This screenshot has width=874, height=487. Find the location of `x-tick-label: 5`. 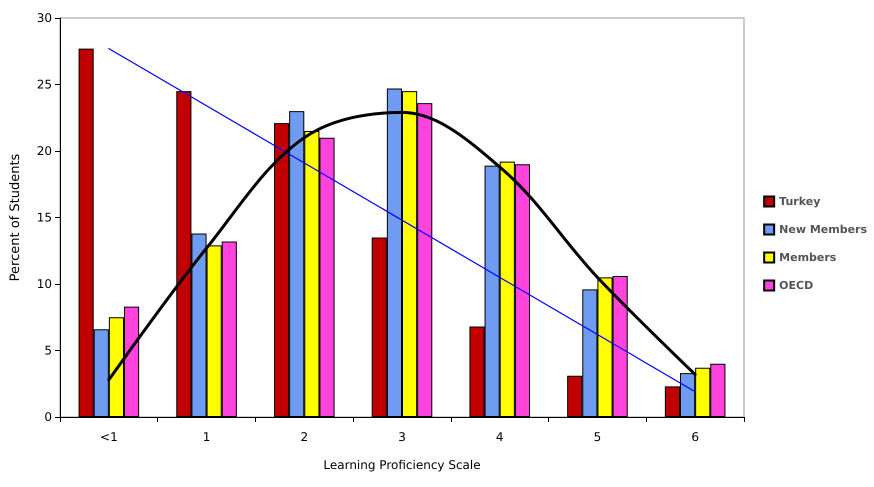

x-tick-label: 5 is located at coordinates (598, 437).